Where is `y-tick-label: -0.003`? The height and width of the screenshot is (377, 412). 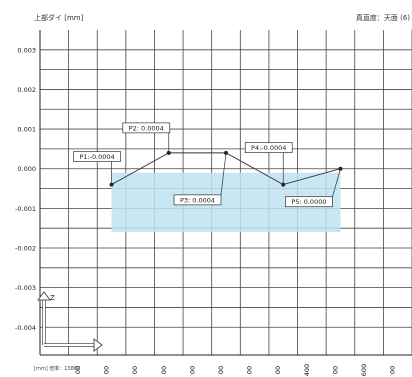 y-tick-label: -0.003 is located at coordinates (25, 288).